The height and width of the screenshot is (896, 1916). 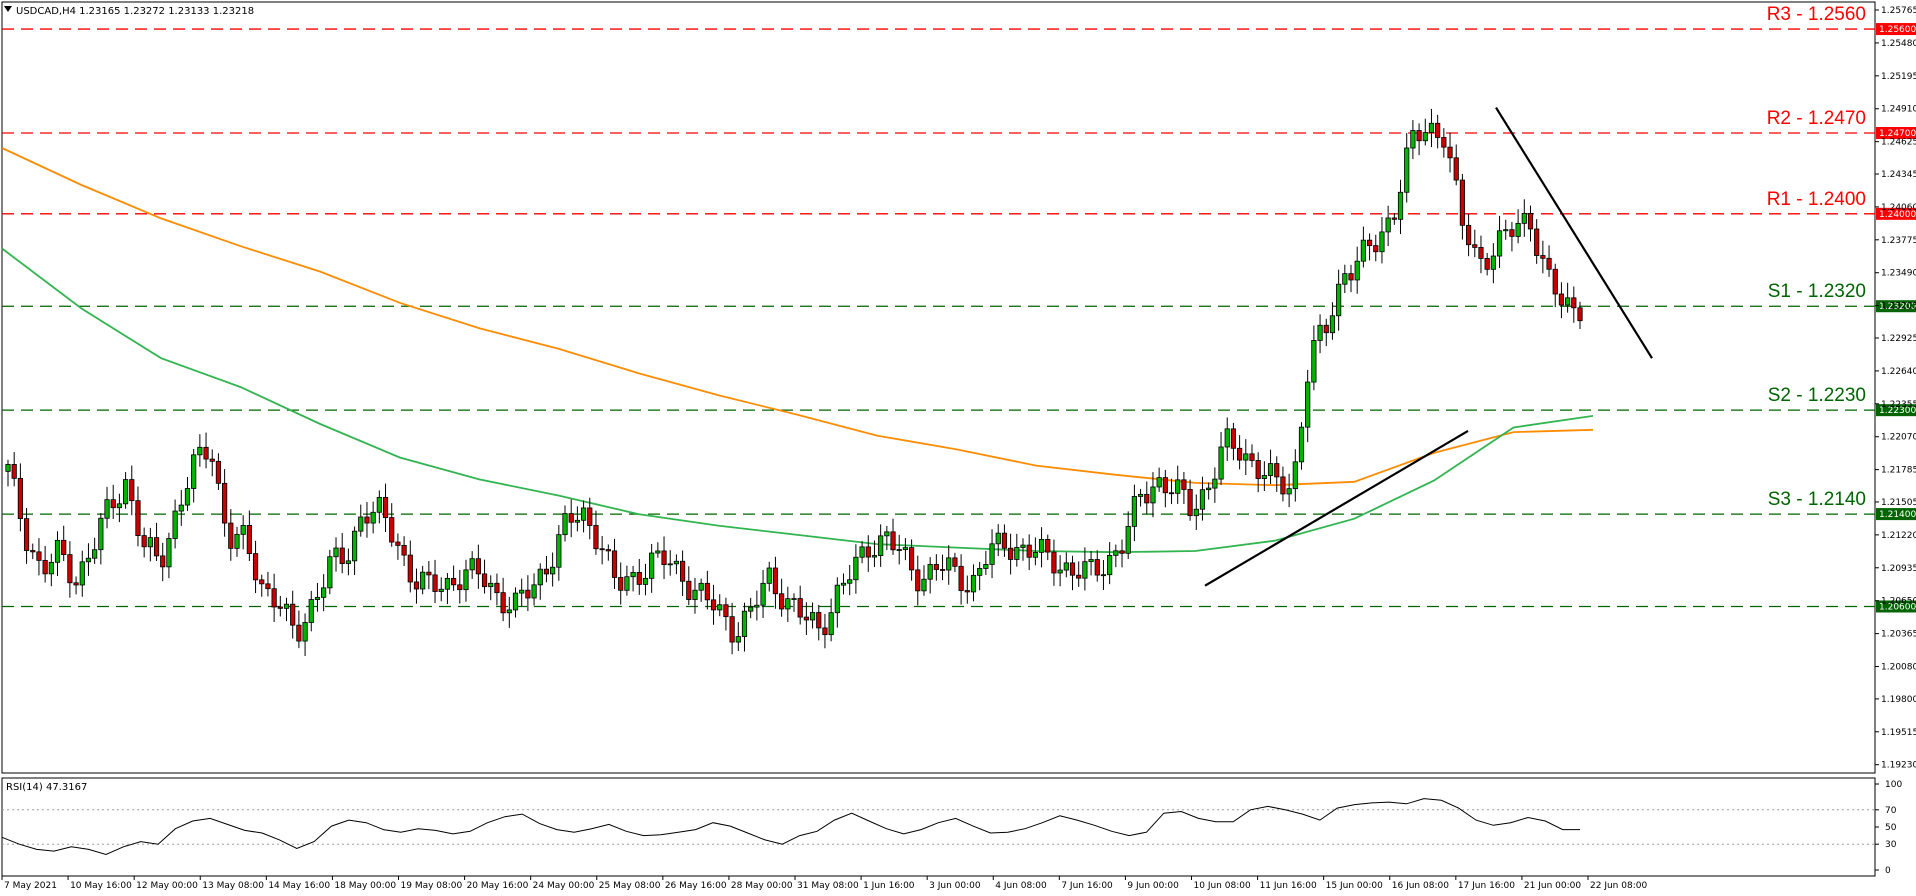 I want to click on collapse-triangle-icon, so click(x=8, y=9).